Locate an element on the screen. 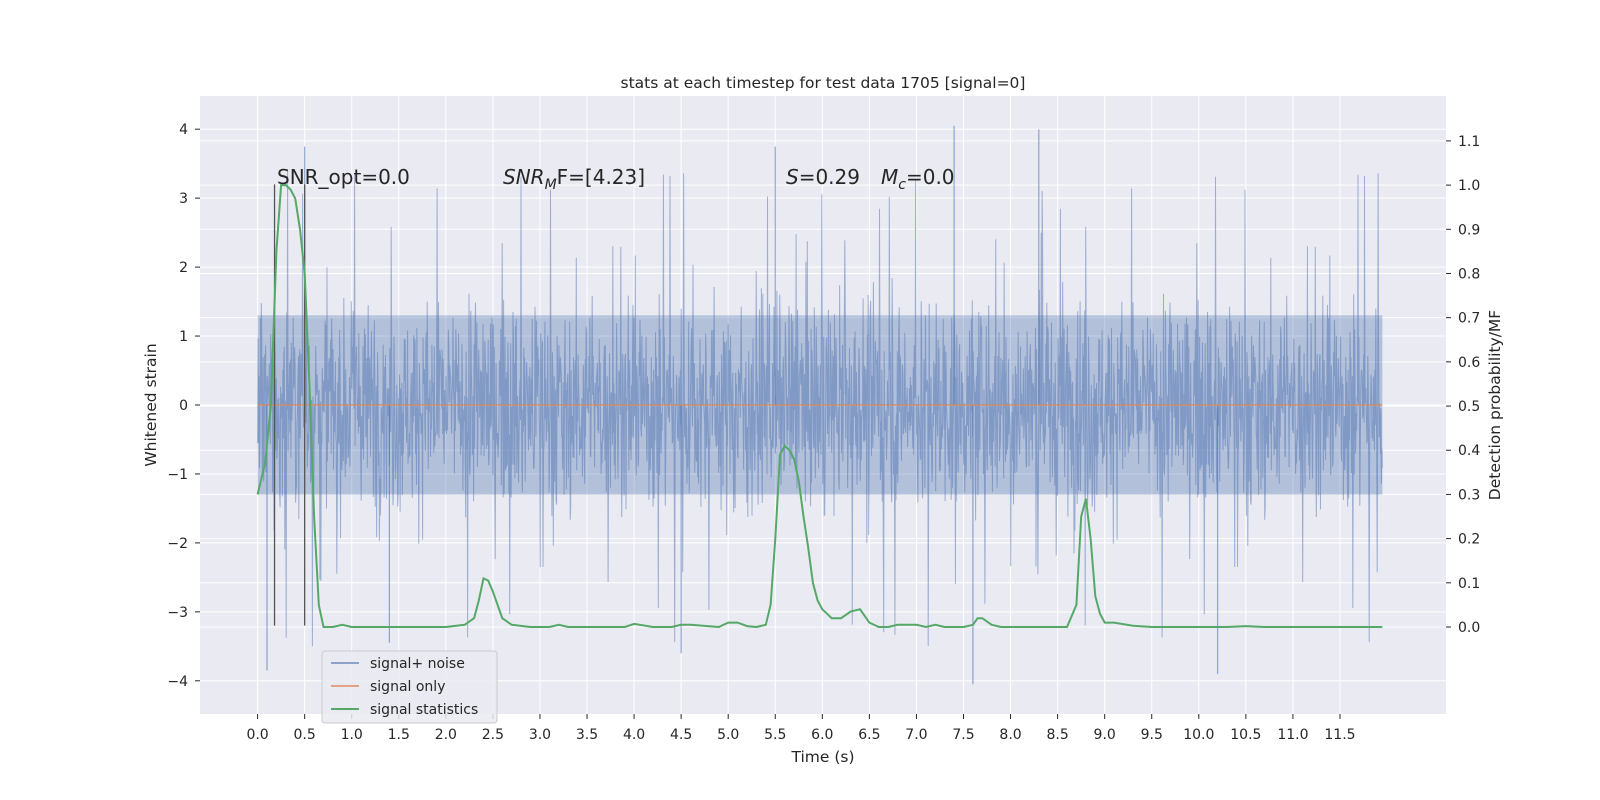  y2-tick-label: 0.6 is located at coordinates (1469, 363).